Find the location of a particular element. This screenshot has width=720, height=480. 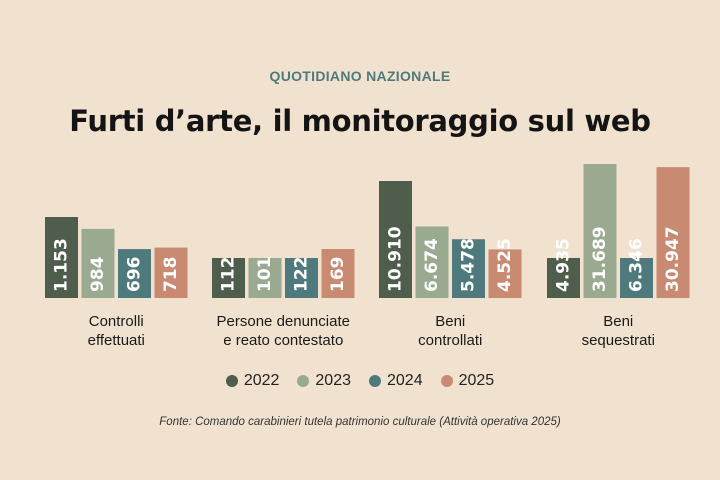

category-label-3-line-1: Beni is located at coordinates (450, 321).